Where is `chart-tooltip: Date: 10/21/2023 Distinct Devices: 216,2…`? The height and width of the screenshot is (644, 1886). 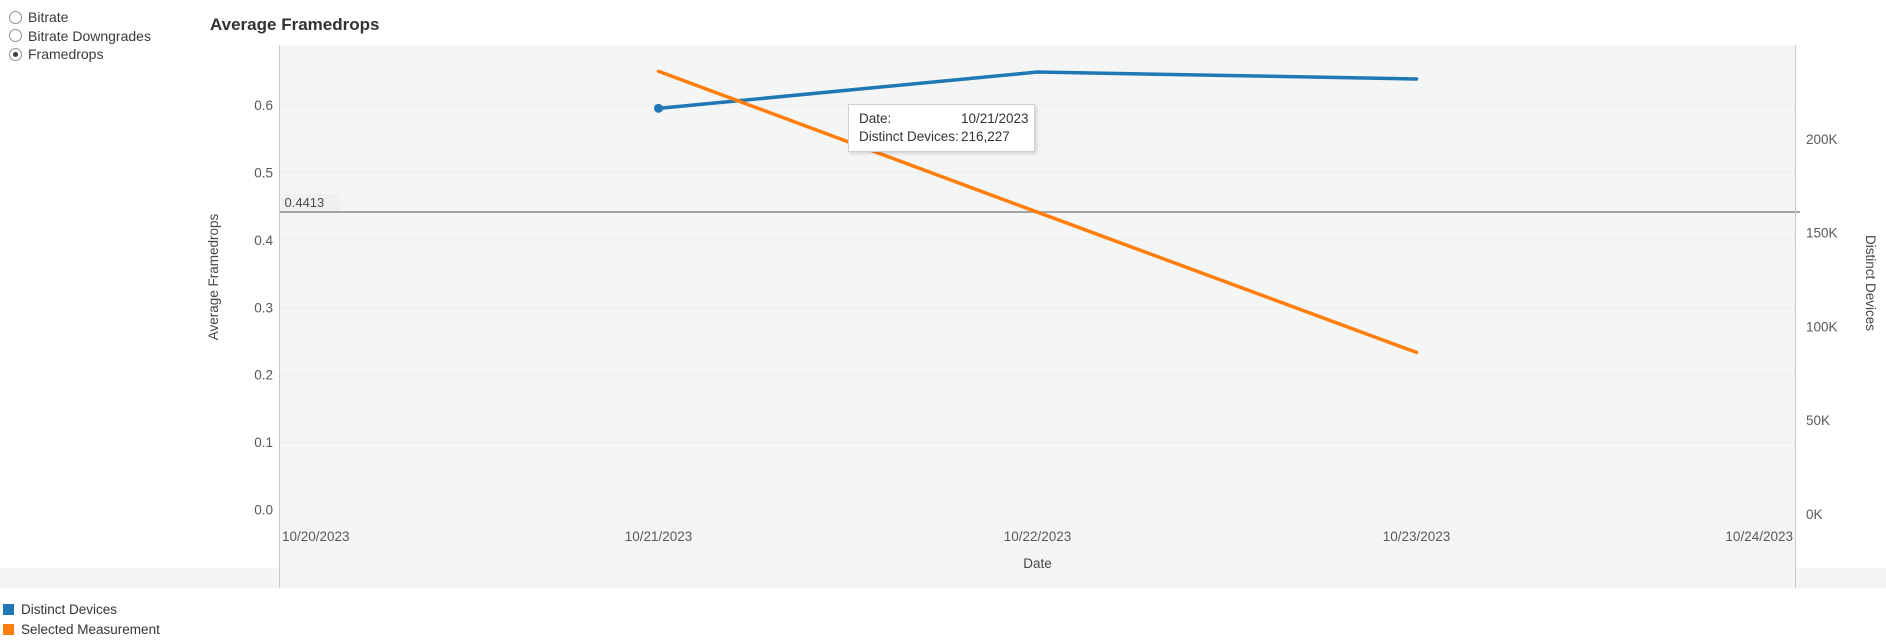
chart-tooltip: Date: 10/21/2023 Distinct Devices: 216,2… is located at coordinates (941, 128).